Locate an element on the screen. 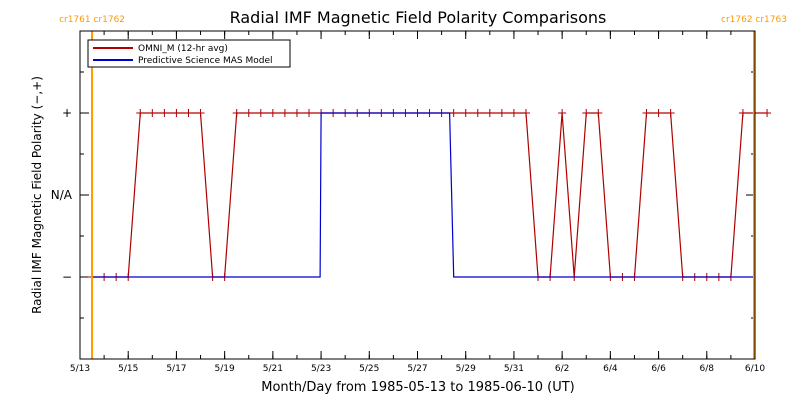 This screenshot has height=400, width=800. x-tick-label: 5/23 is located at coordinates (321, 369).